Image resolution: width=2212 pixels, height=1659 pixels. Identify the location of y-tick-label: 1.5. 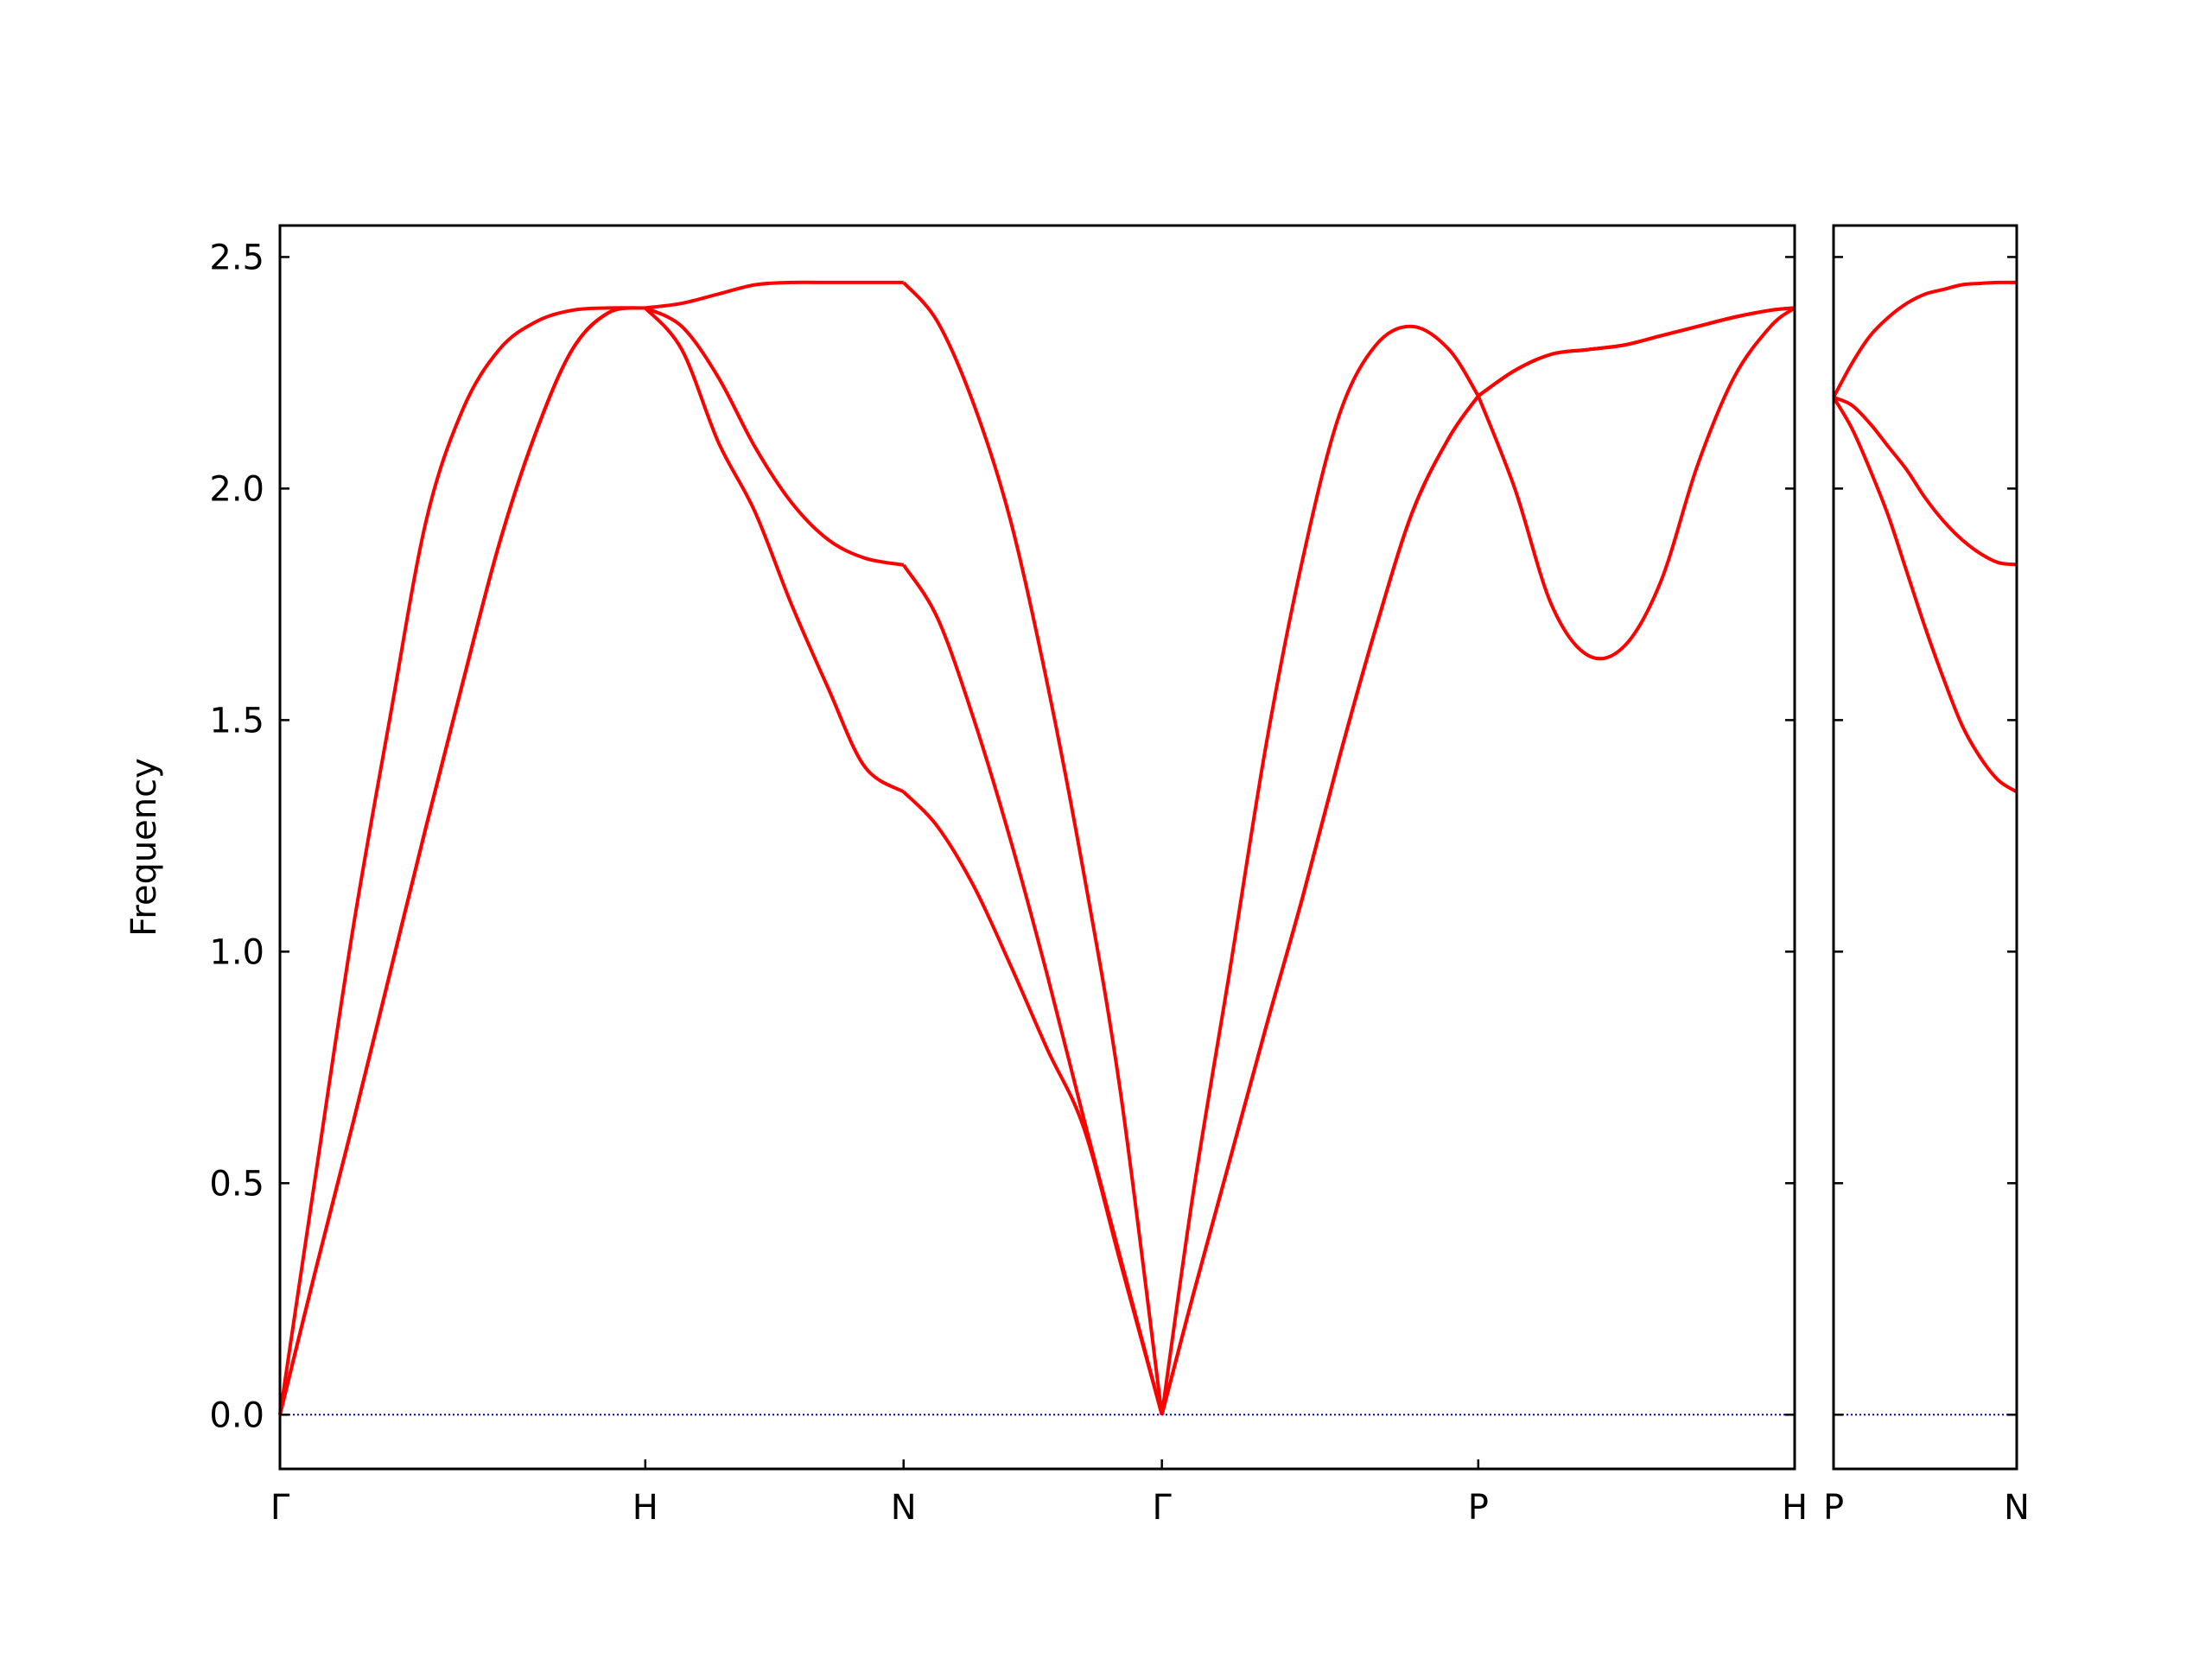
(236, 721).